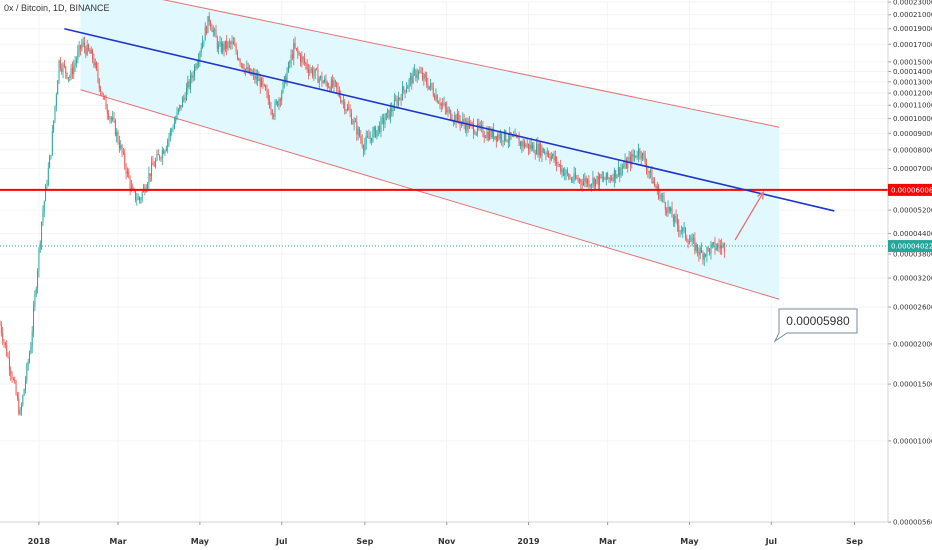 The height and width of the screenshot is (550, 932). Describe the element at coordinates (912, 62) in the screenshot. I see `y-tick-label: 0.00015000` at that location.